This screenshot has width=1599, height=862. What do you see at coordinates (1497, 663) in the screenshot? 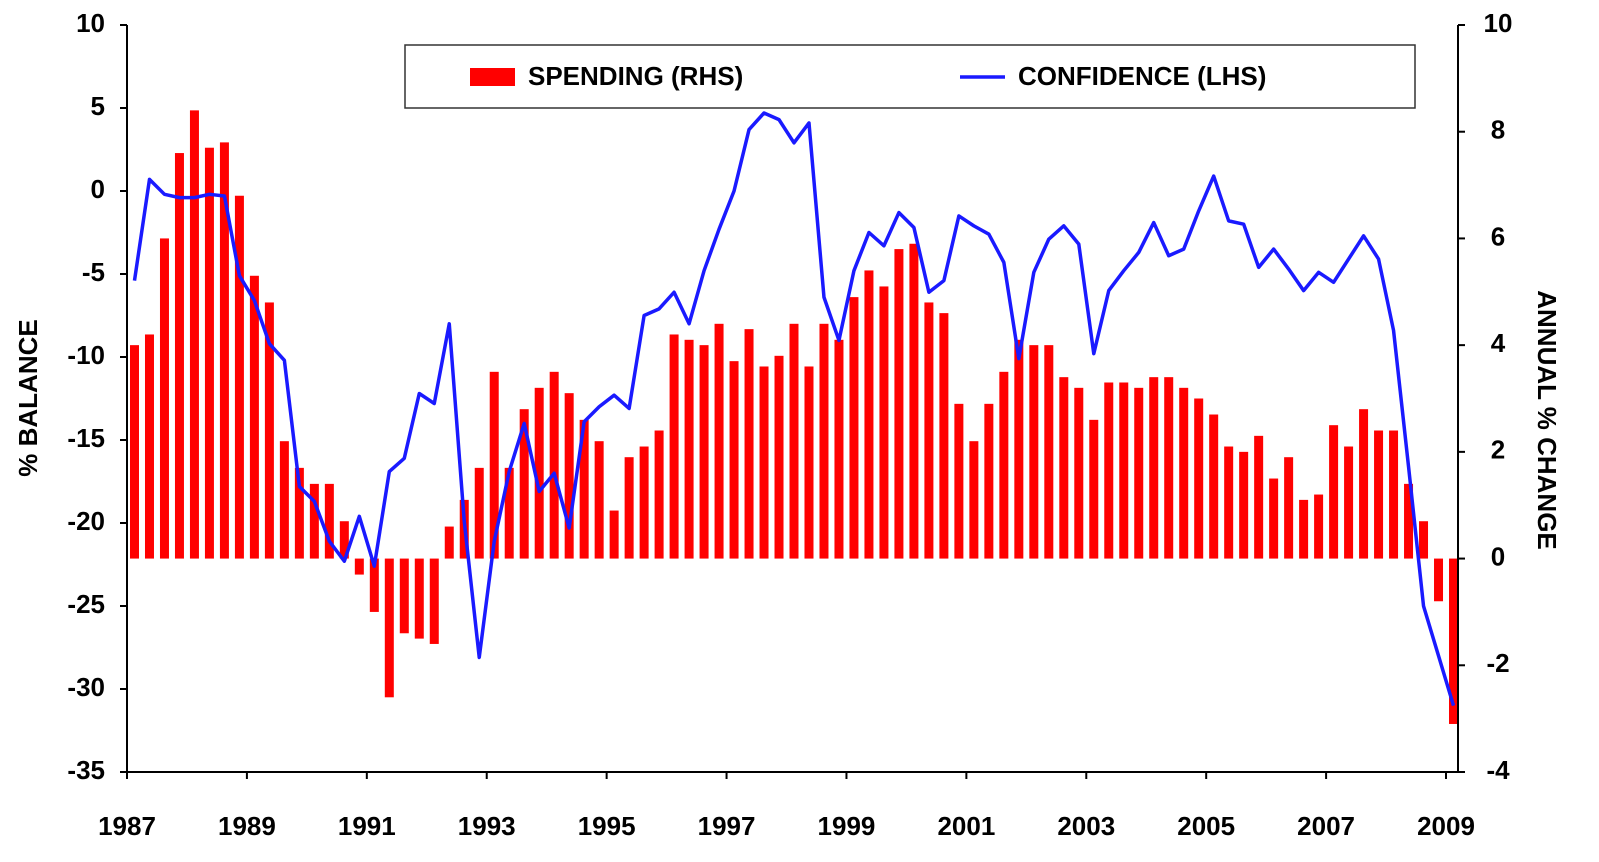
I see `y2-tick-label: -2` at bounding box center [1497, 663].